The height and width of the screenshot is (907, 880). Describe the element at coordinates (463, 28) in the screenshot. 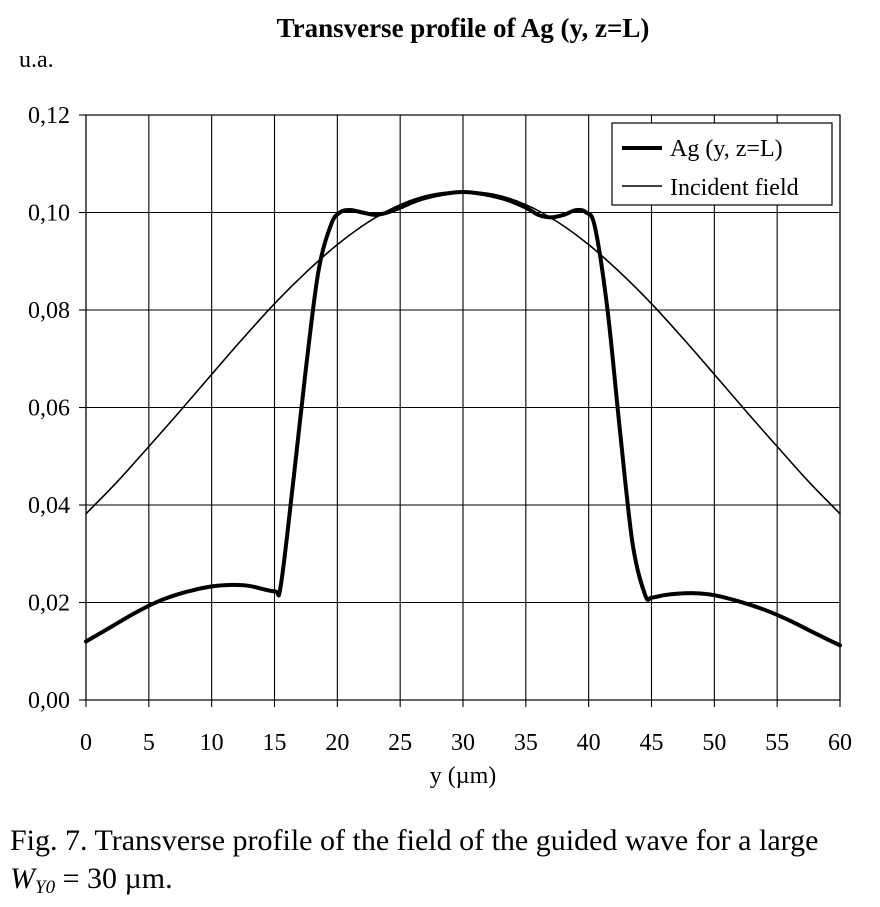

I see `chart-title: Transverse profile of Ag (y, z=L)` at that location.